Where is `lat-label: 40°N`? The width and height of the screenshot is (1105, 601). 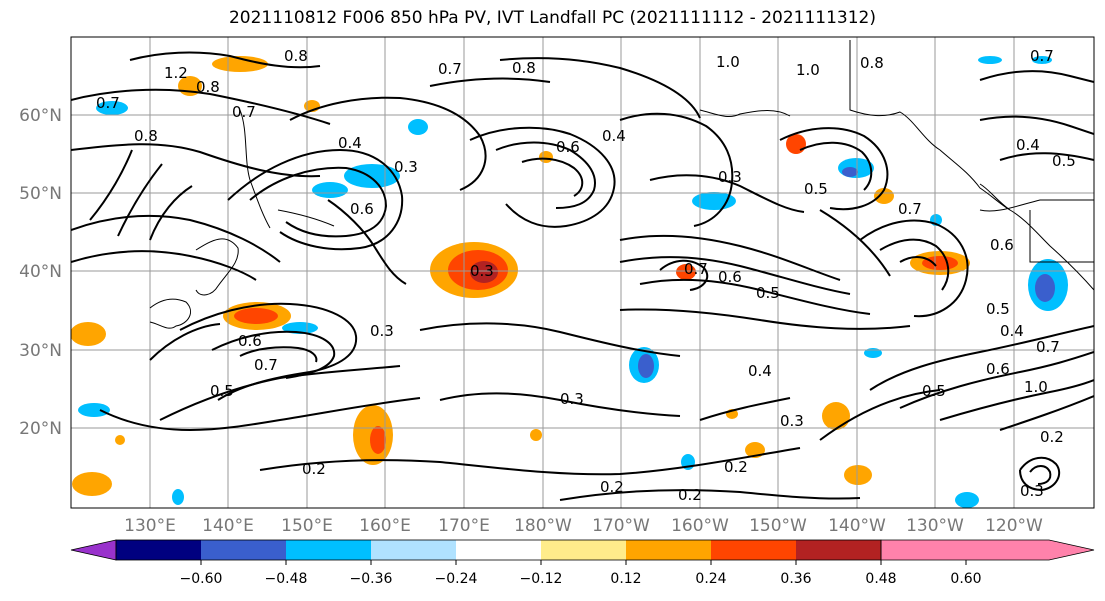
lat-label: 40°N is located at coordinates (40, 272).